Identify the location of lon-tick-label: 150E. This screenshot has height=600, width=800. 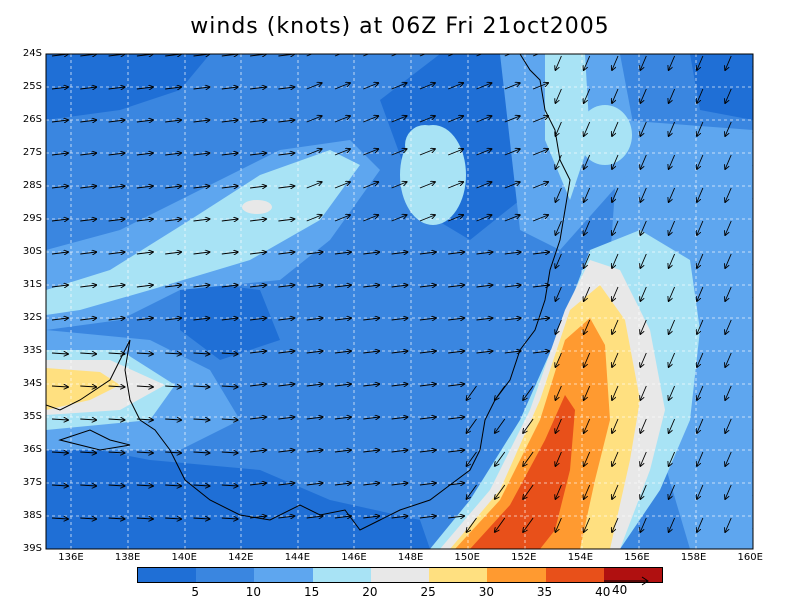
(467, 557).